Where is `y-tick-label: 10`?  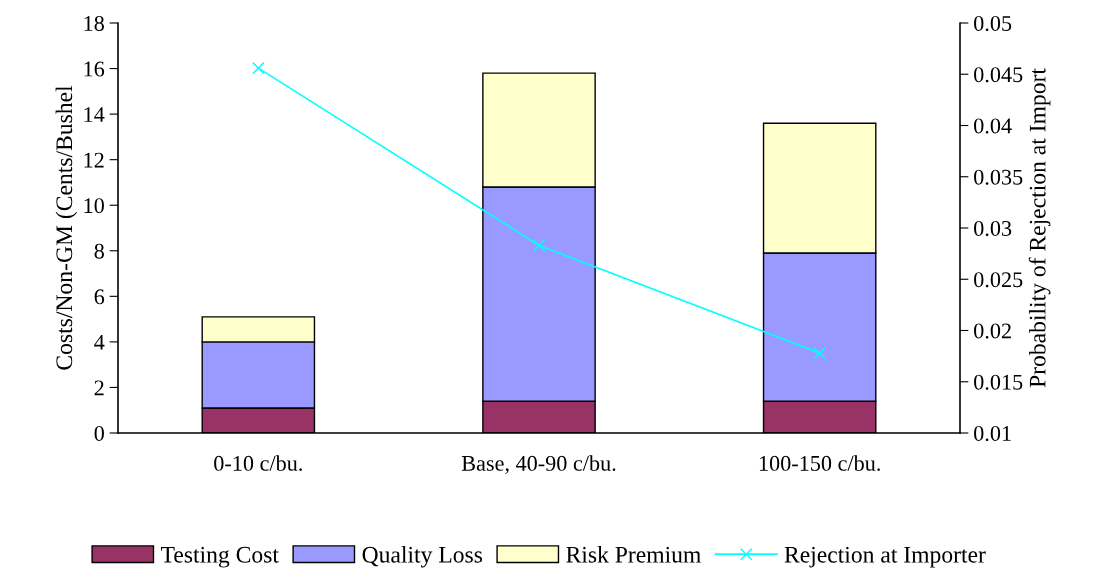 y-tick-label: 10 is located at coordinates (94, 206).